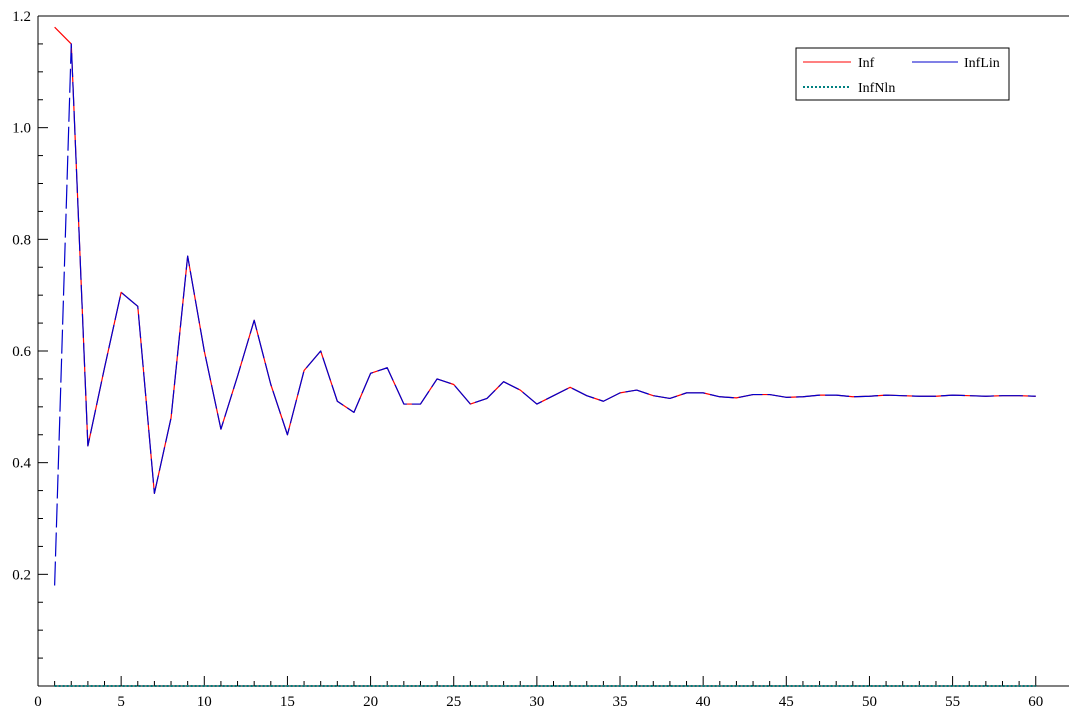 This screenshot has width=1073, height=713. I want to click on x-tick-label: 45, so click(786, 702).